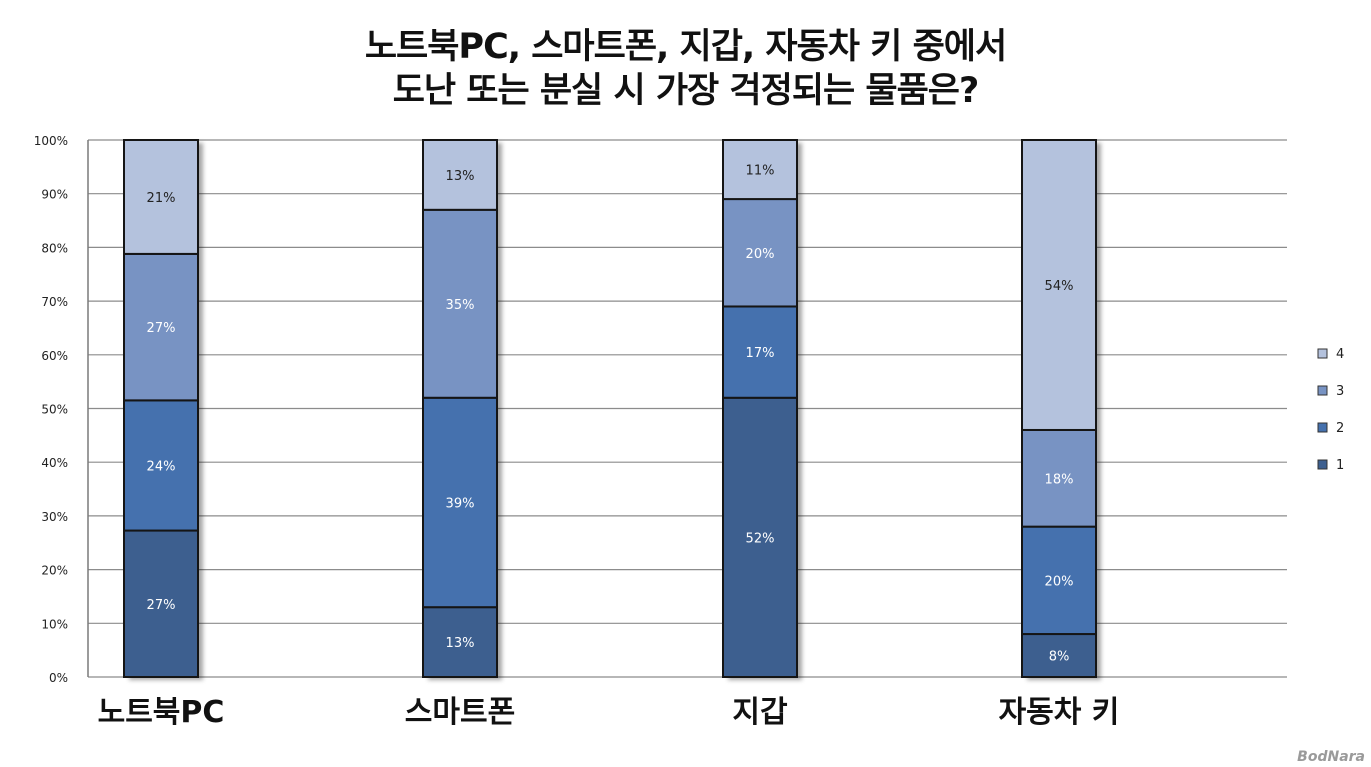 The image size is (1371, 767). I want to click on legend-label: 4, so click(1340, 354).